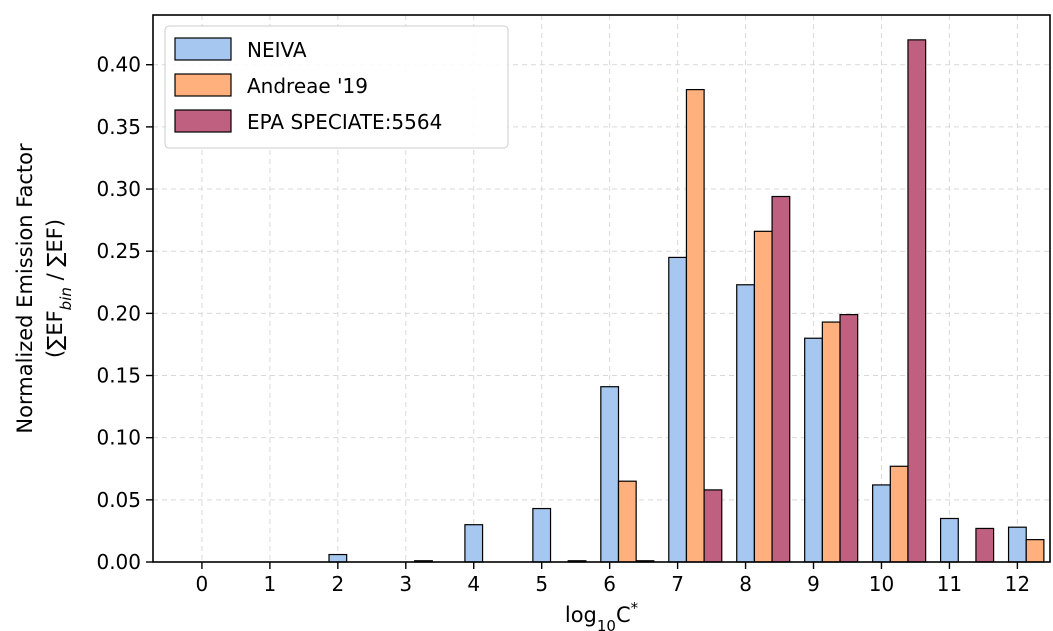 The width and height of the screenshot is (1053, 631). I want to click on y-axis-title-sum-ef-total: / ∑EF), so click(55, 253).